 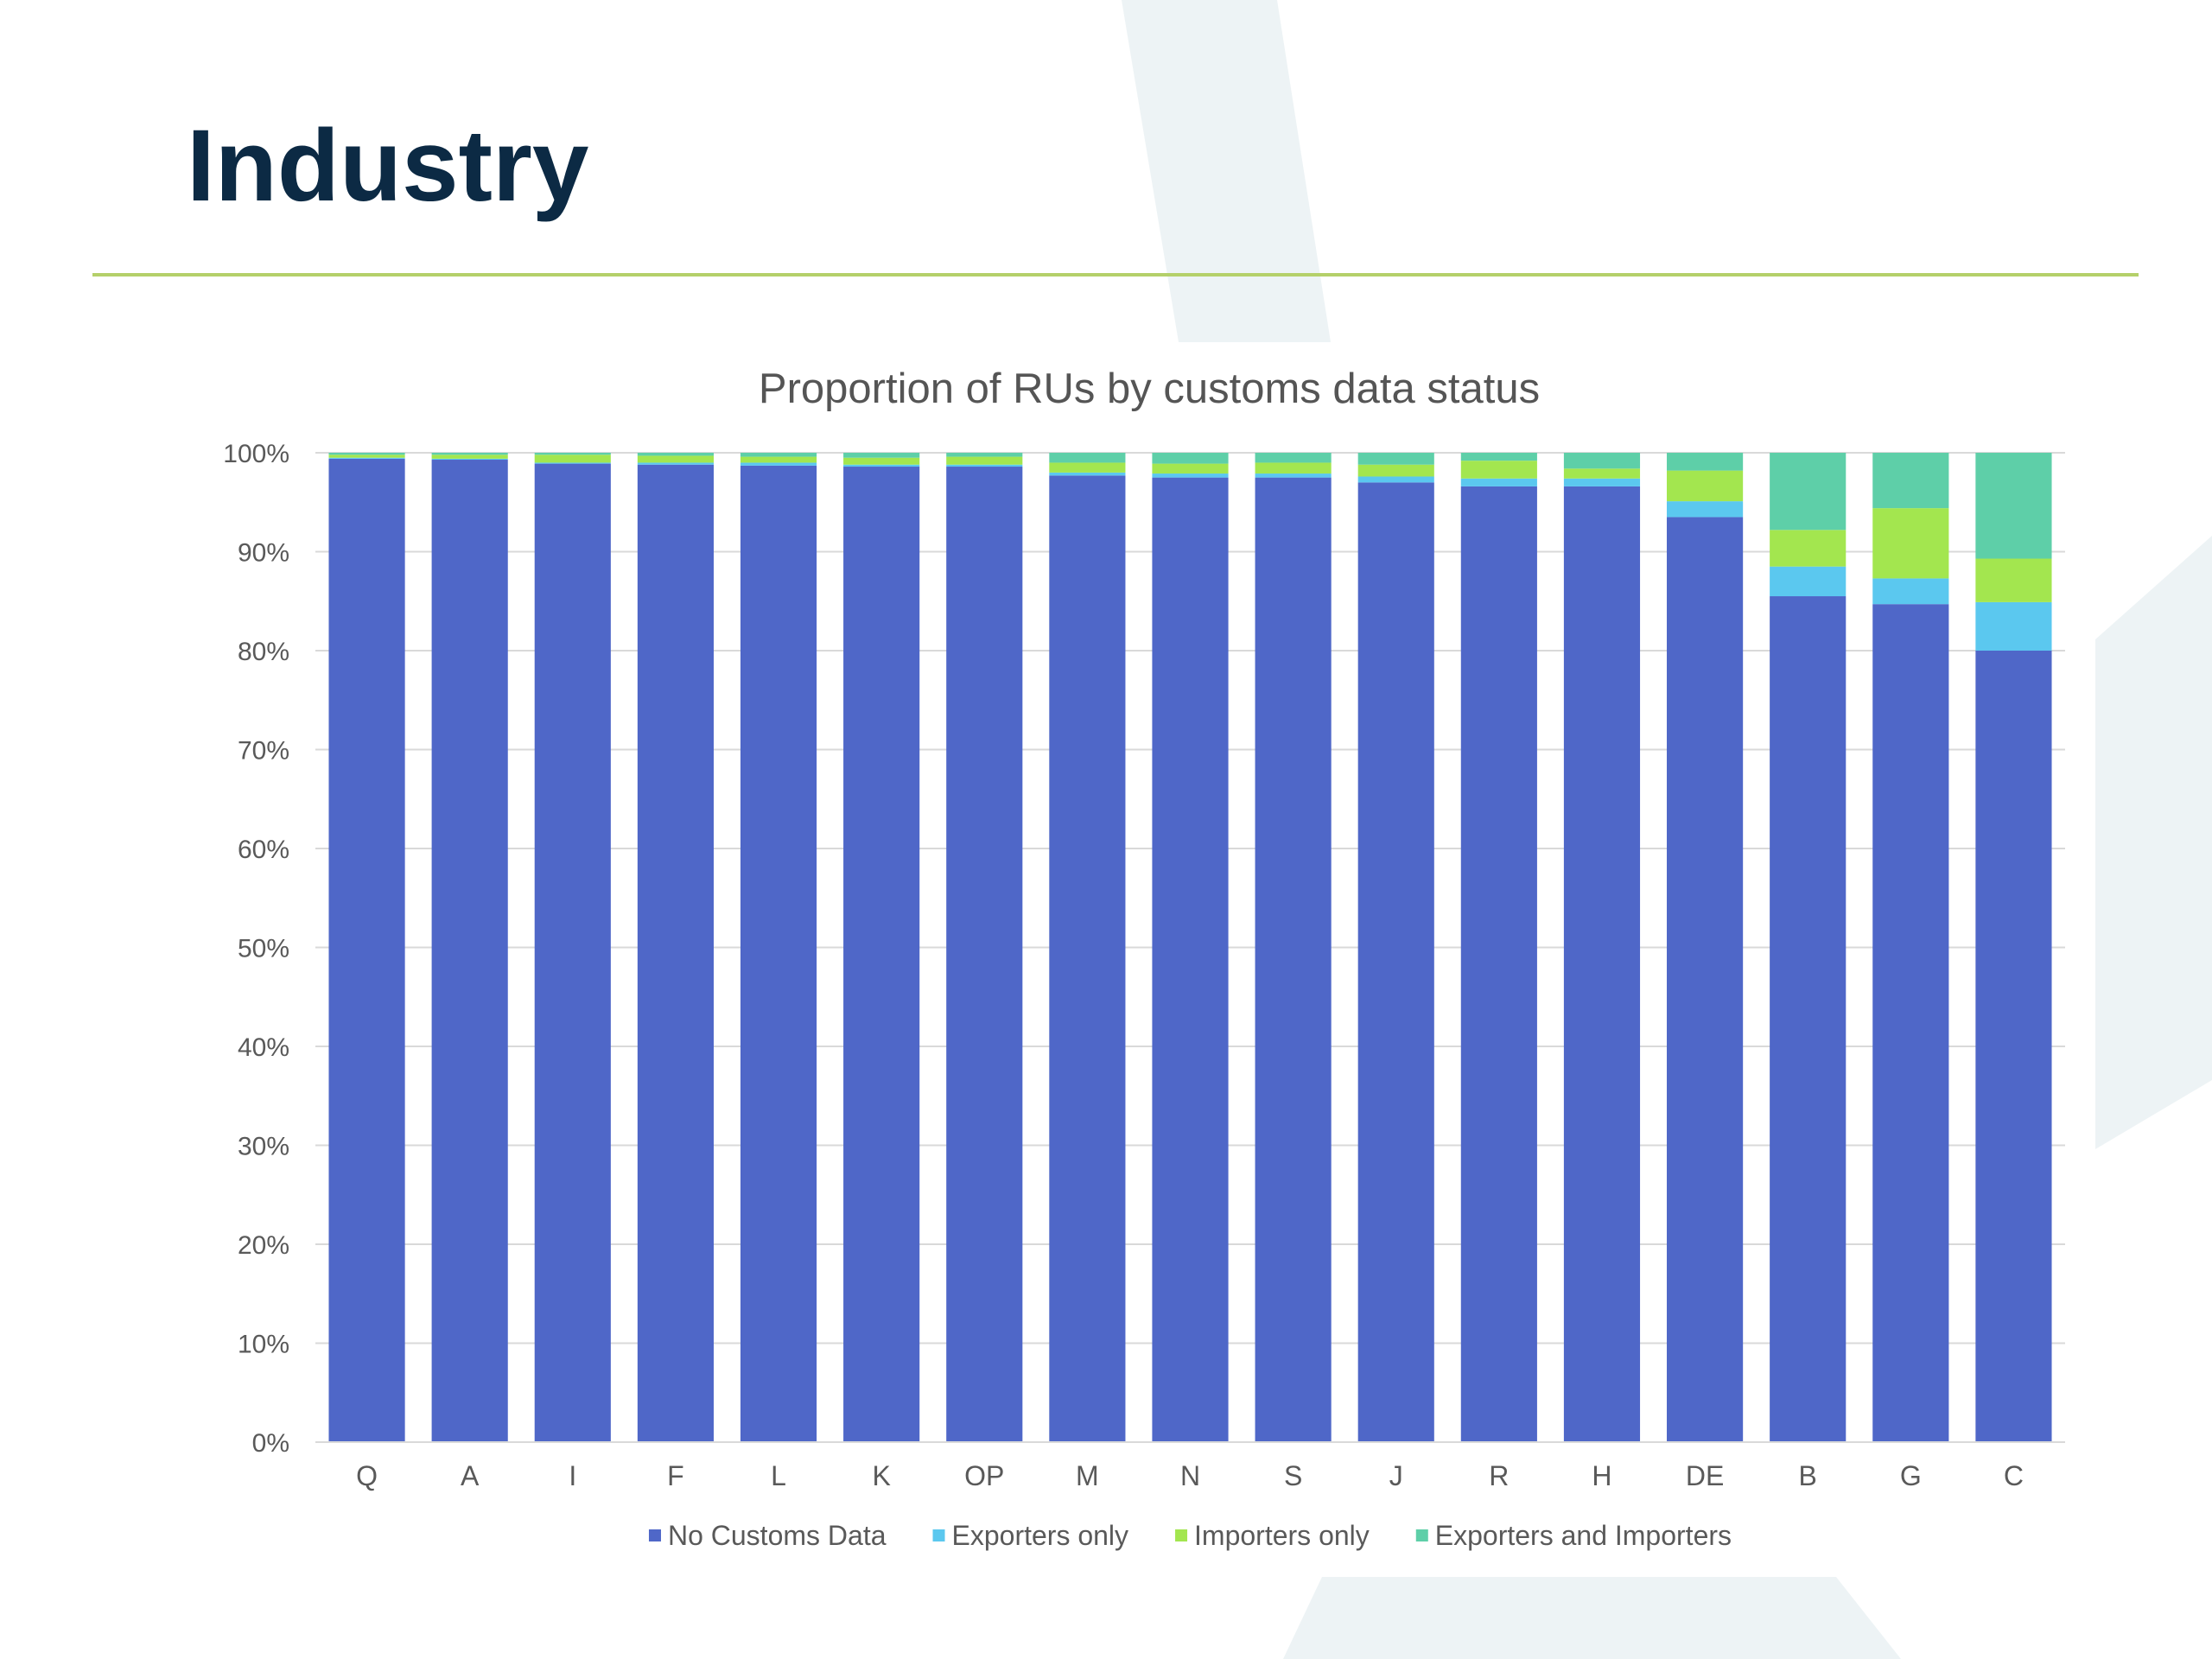 I want to click on x-tick-label: S, so click(x=1293, y=1475).